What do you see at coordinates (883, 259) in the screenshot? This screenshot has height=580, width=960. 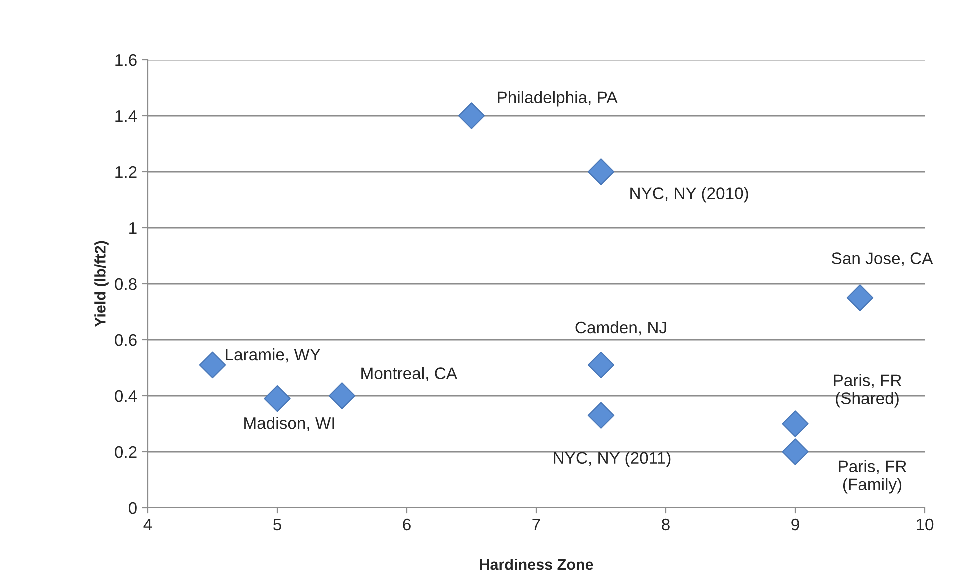 I see `annotation: San Jose, CA` at bounding box center [883, 259].